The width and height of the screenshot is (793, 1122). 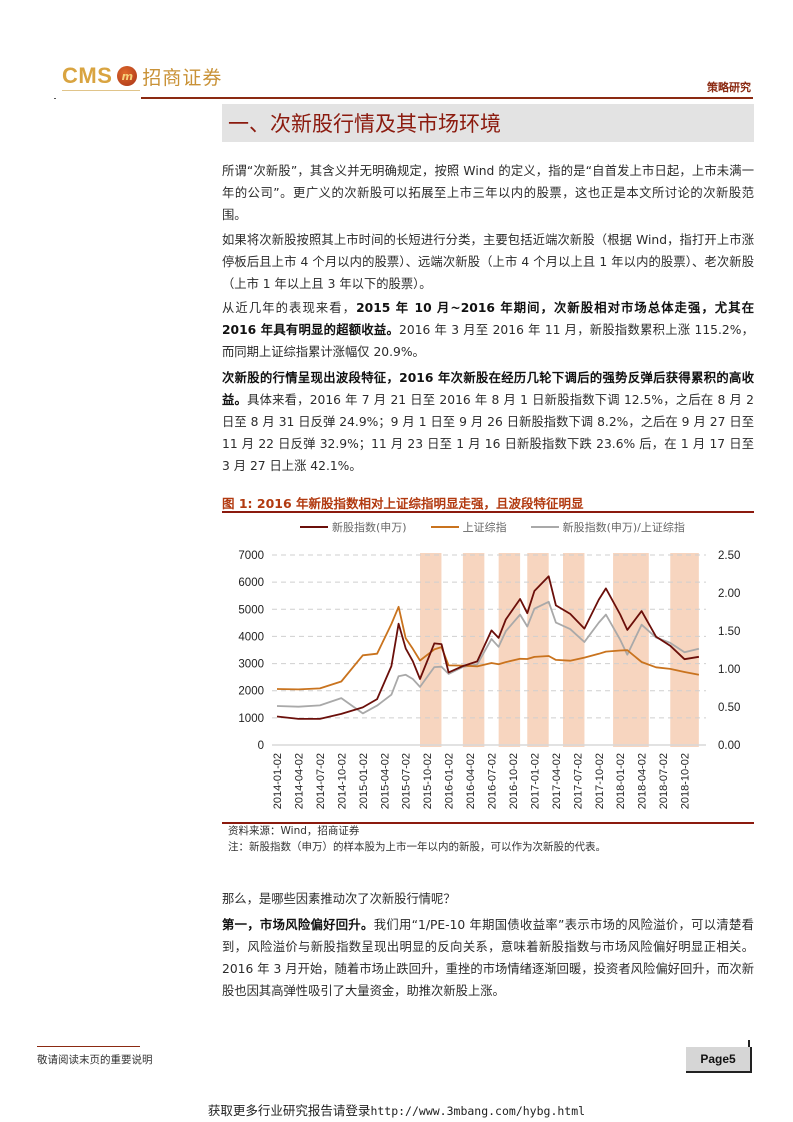 What do you see at coordinates (251, 583) in the screenshot?
I see `y-tick-left: 6000` at bounding box center [251, 583].